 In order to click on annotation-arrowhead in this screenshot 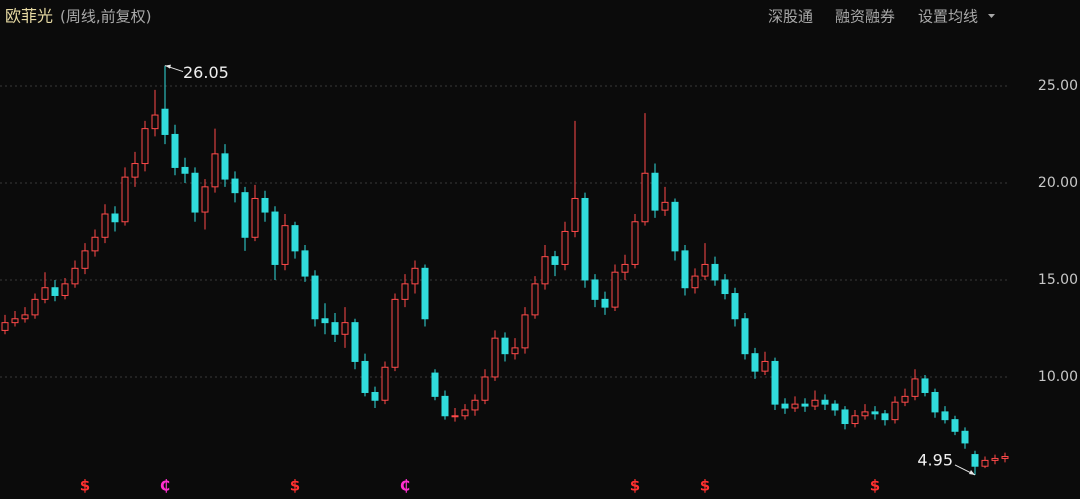, I will do `click(972, 472)`.